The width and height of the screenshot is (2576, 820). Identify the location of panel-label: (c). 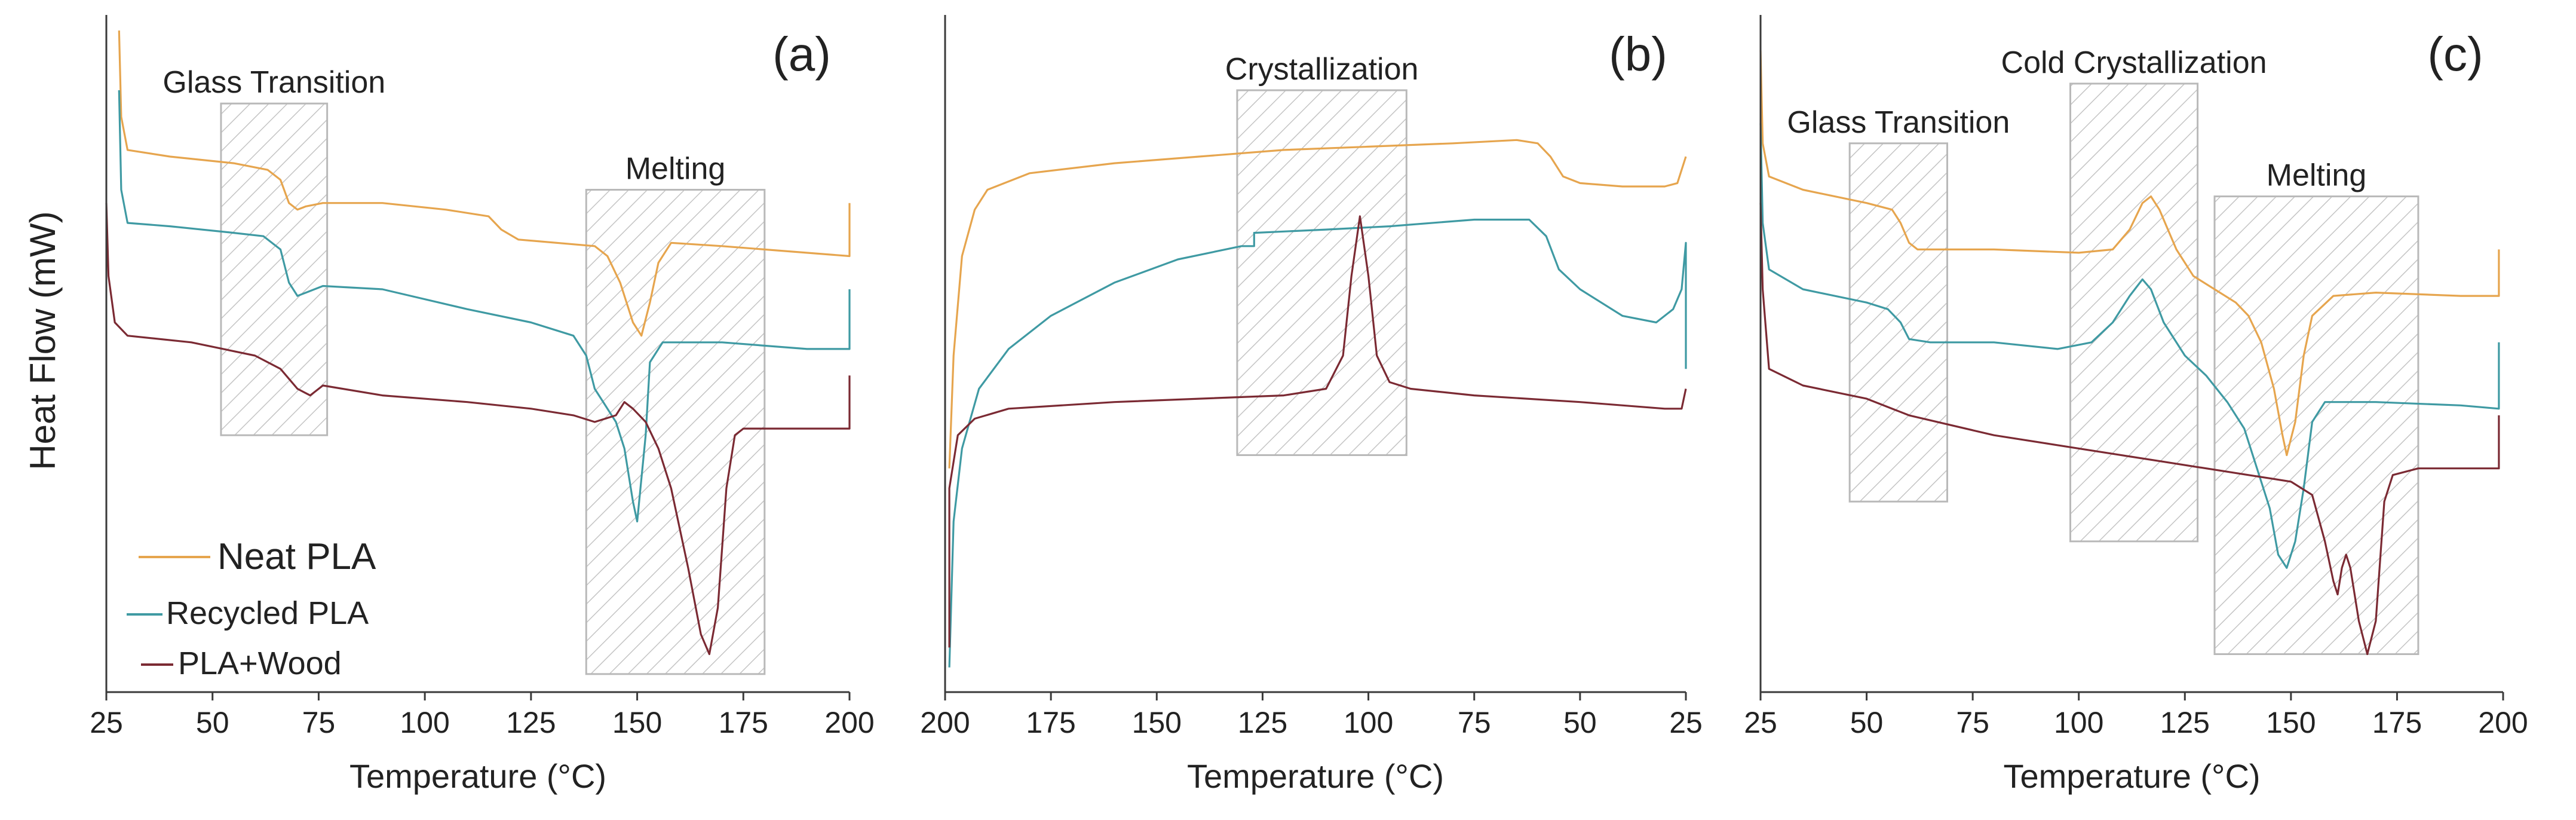
(2455, 54).